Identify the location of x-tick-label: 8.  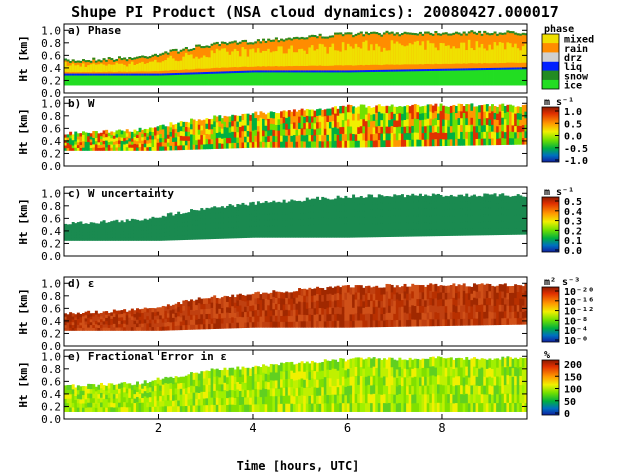
(441, 428).